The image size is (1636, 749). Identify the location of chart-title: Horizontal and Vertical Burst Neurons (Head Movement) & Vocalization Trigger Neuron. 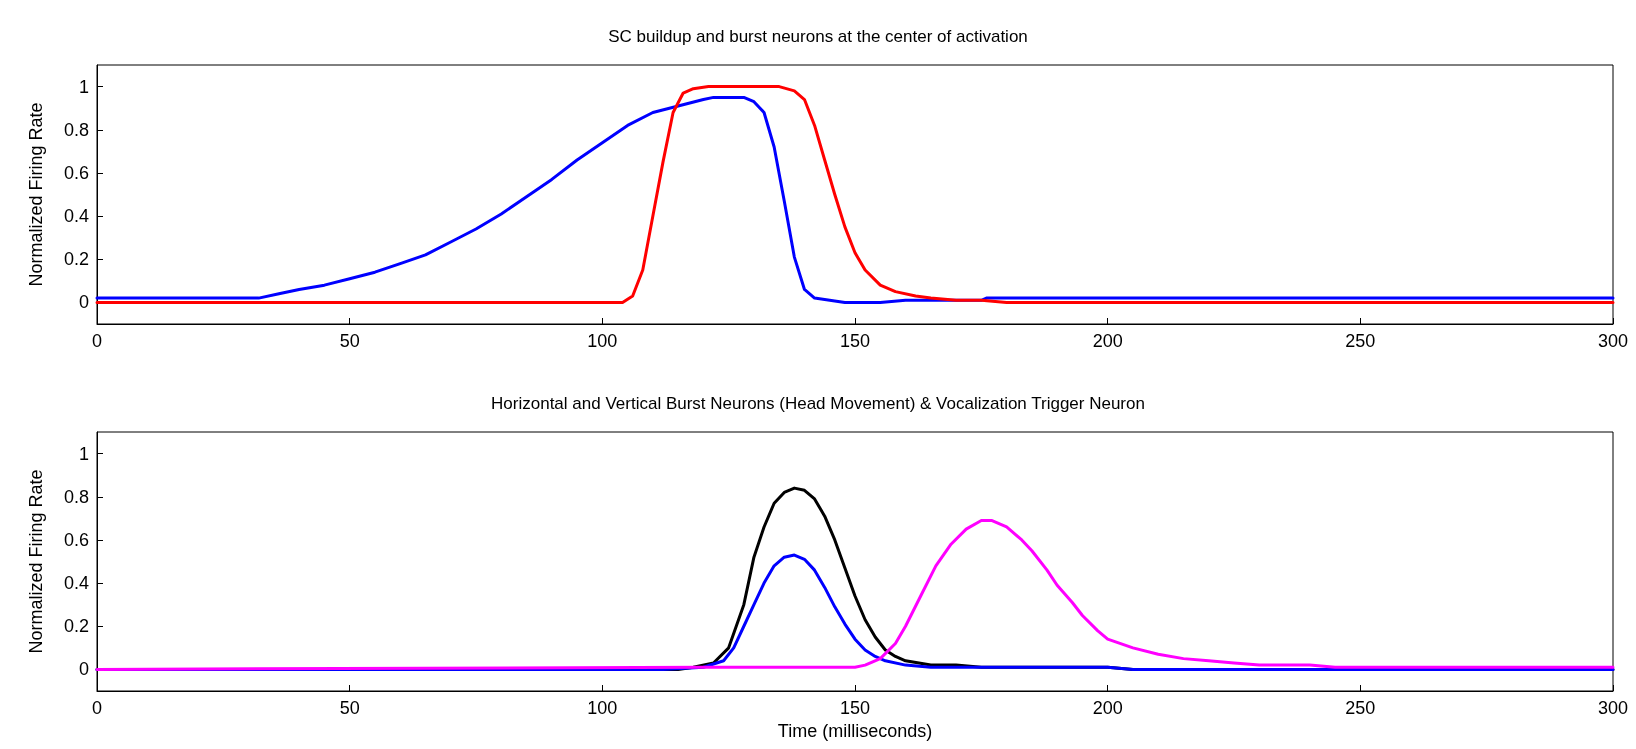
(818, 403).